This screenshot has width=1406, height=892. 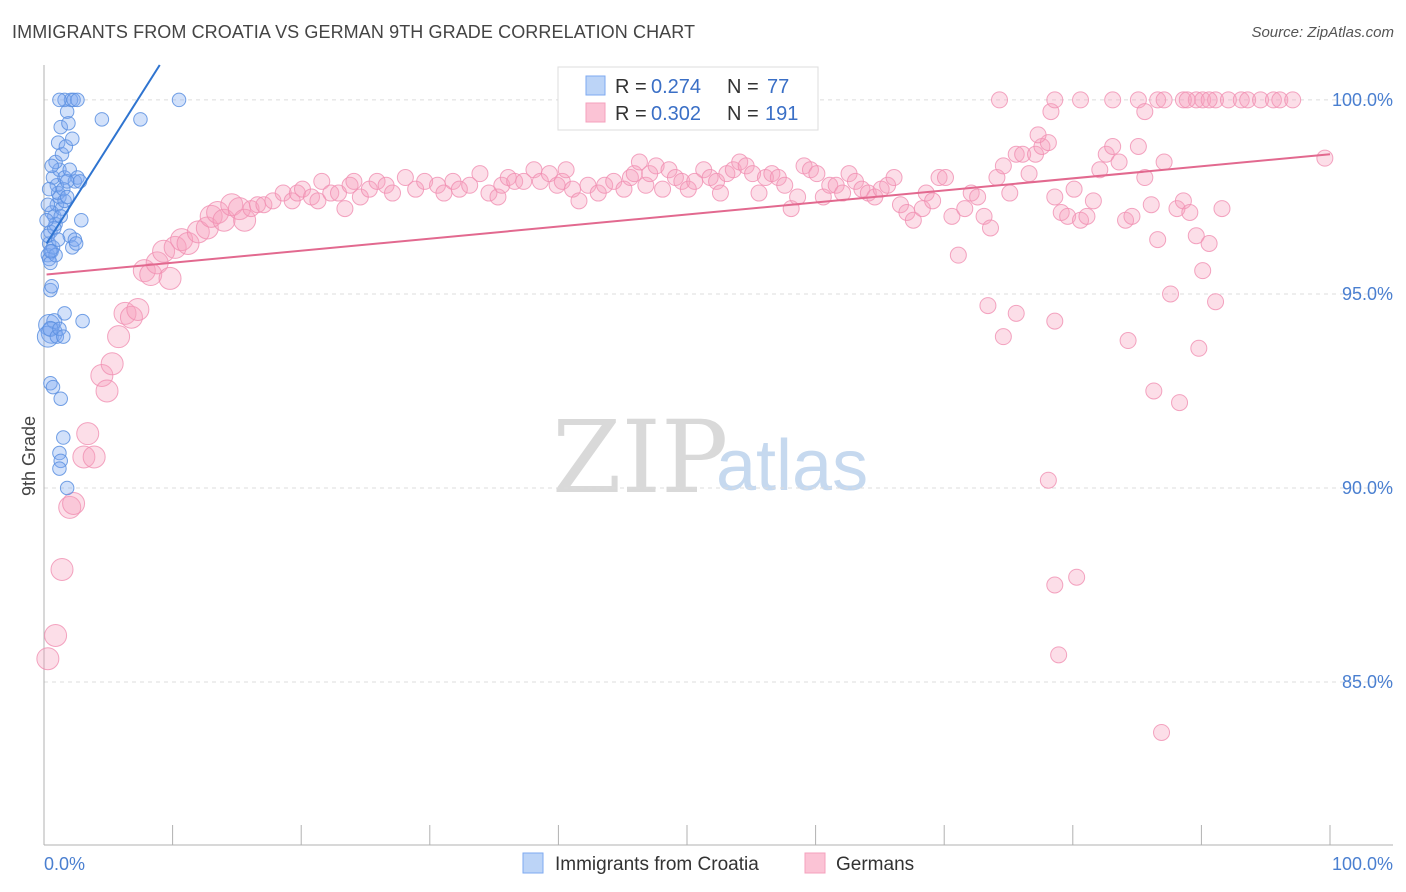 I want to click on legend-r-label-germans: R =, so click(x=631, y=114).